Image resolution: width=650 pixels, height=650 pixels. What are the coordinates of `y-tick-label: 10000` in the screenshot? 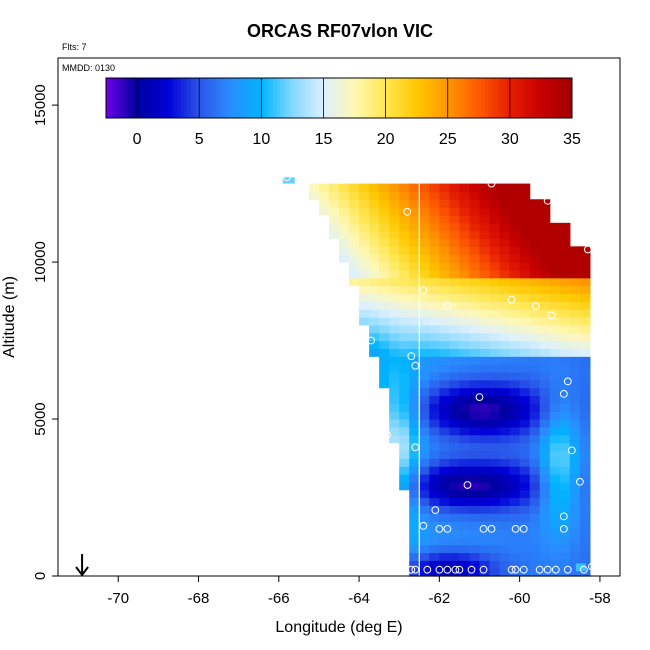 It's located at (40, 262).